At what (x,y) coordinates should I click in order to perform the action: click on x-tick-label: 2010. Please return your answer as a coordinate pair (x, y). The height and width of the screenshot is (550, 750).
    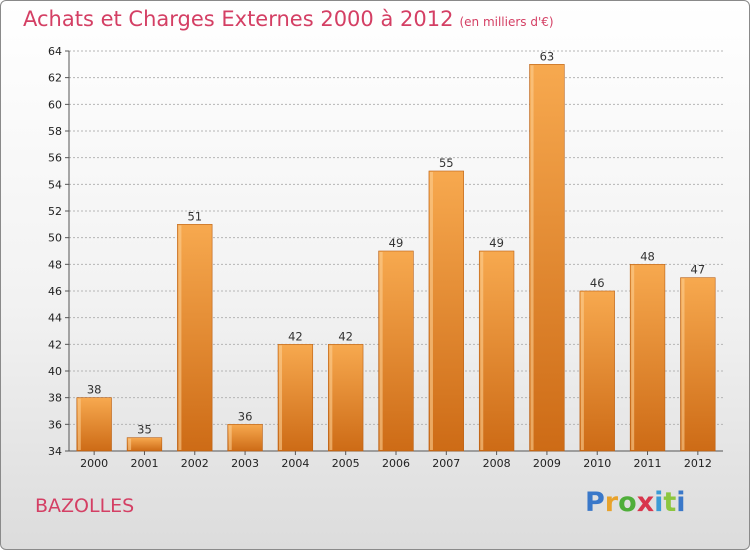
    Looking at the image, I should click on (597, 463).